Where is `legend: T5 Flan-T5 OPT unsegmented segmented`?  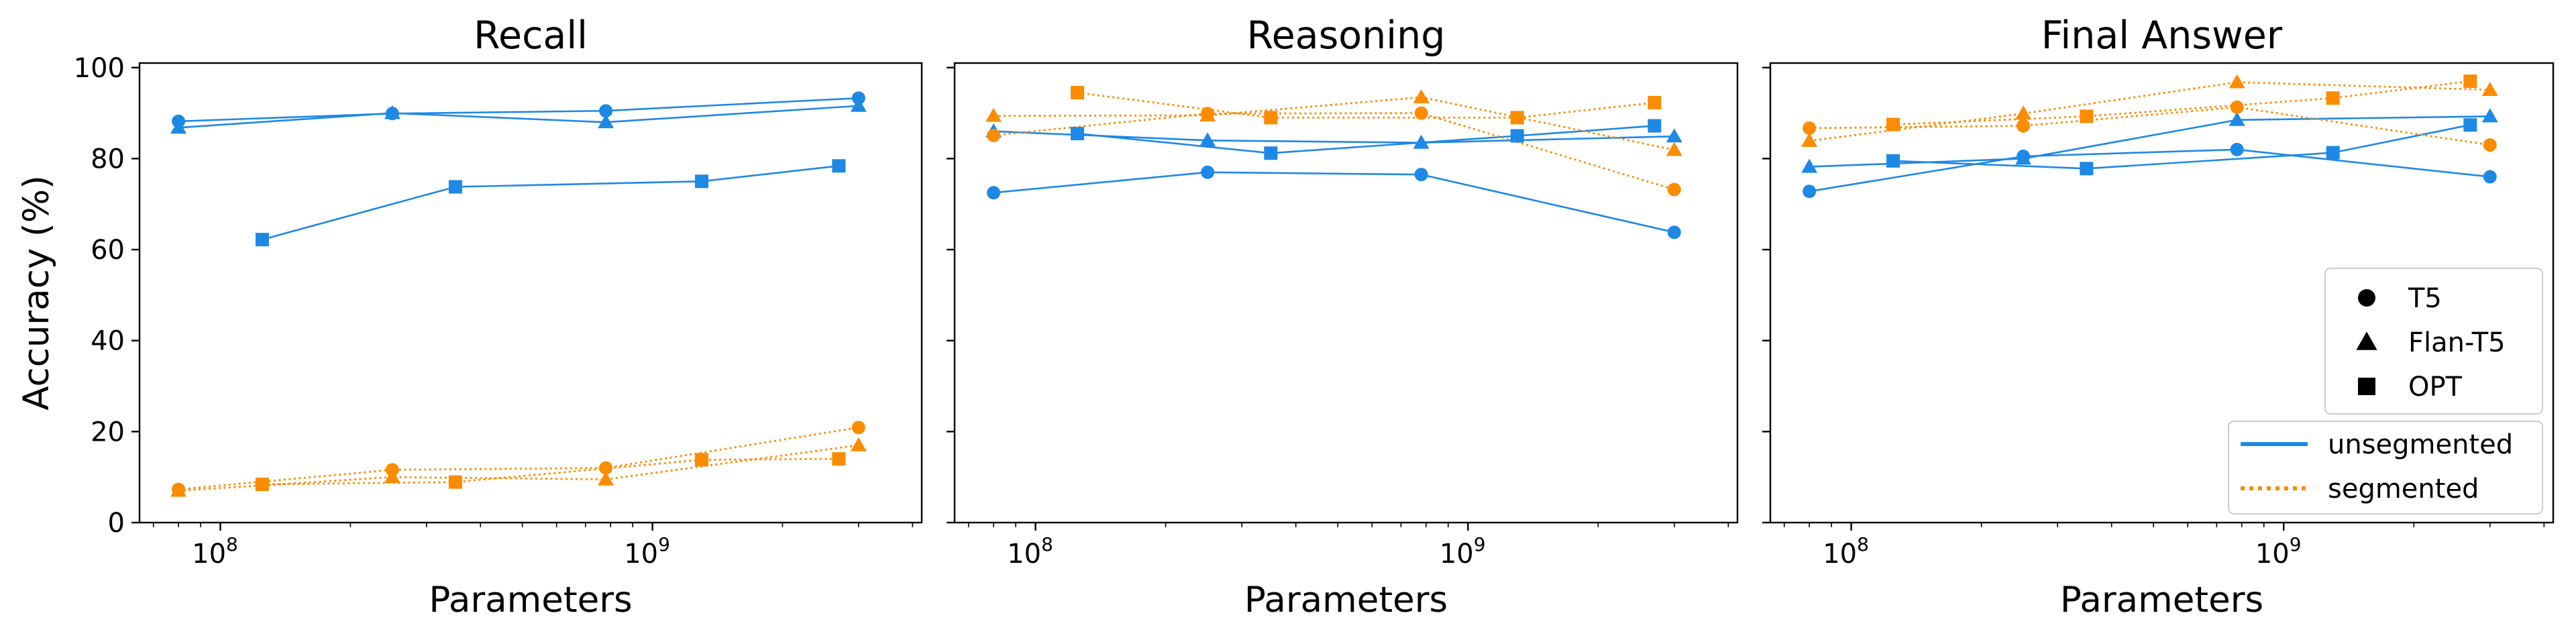
legend: T5 Flan-T5 OPT unsegmented segmented is located at coordinates (2385, 391).